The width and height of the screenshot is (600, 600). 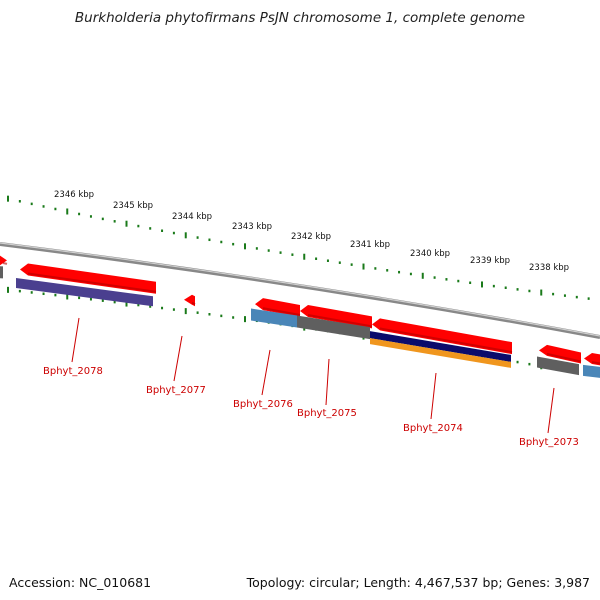 What do you see at coordinates (263, 404) in the screenshot?
I see `gene-label: Bphyt_2076` at bounding box center [263, 404].